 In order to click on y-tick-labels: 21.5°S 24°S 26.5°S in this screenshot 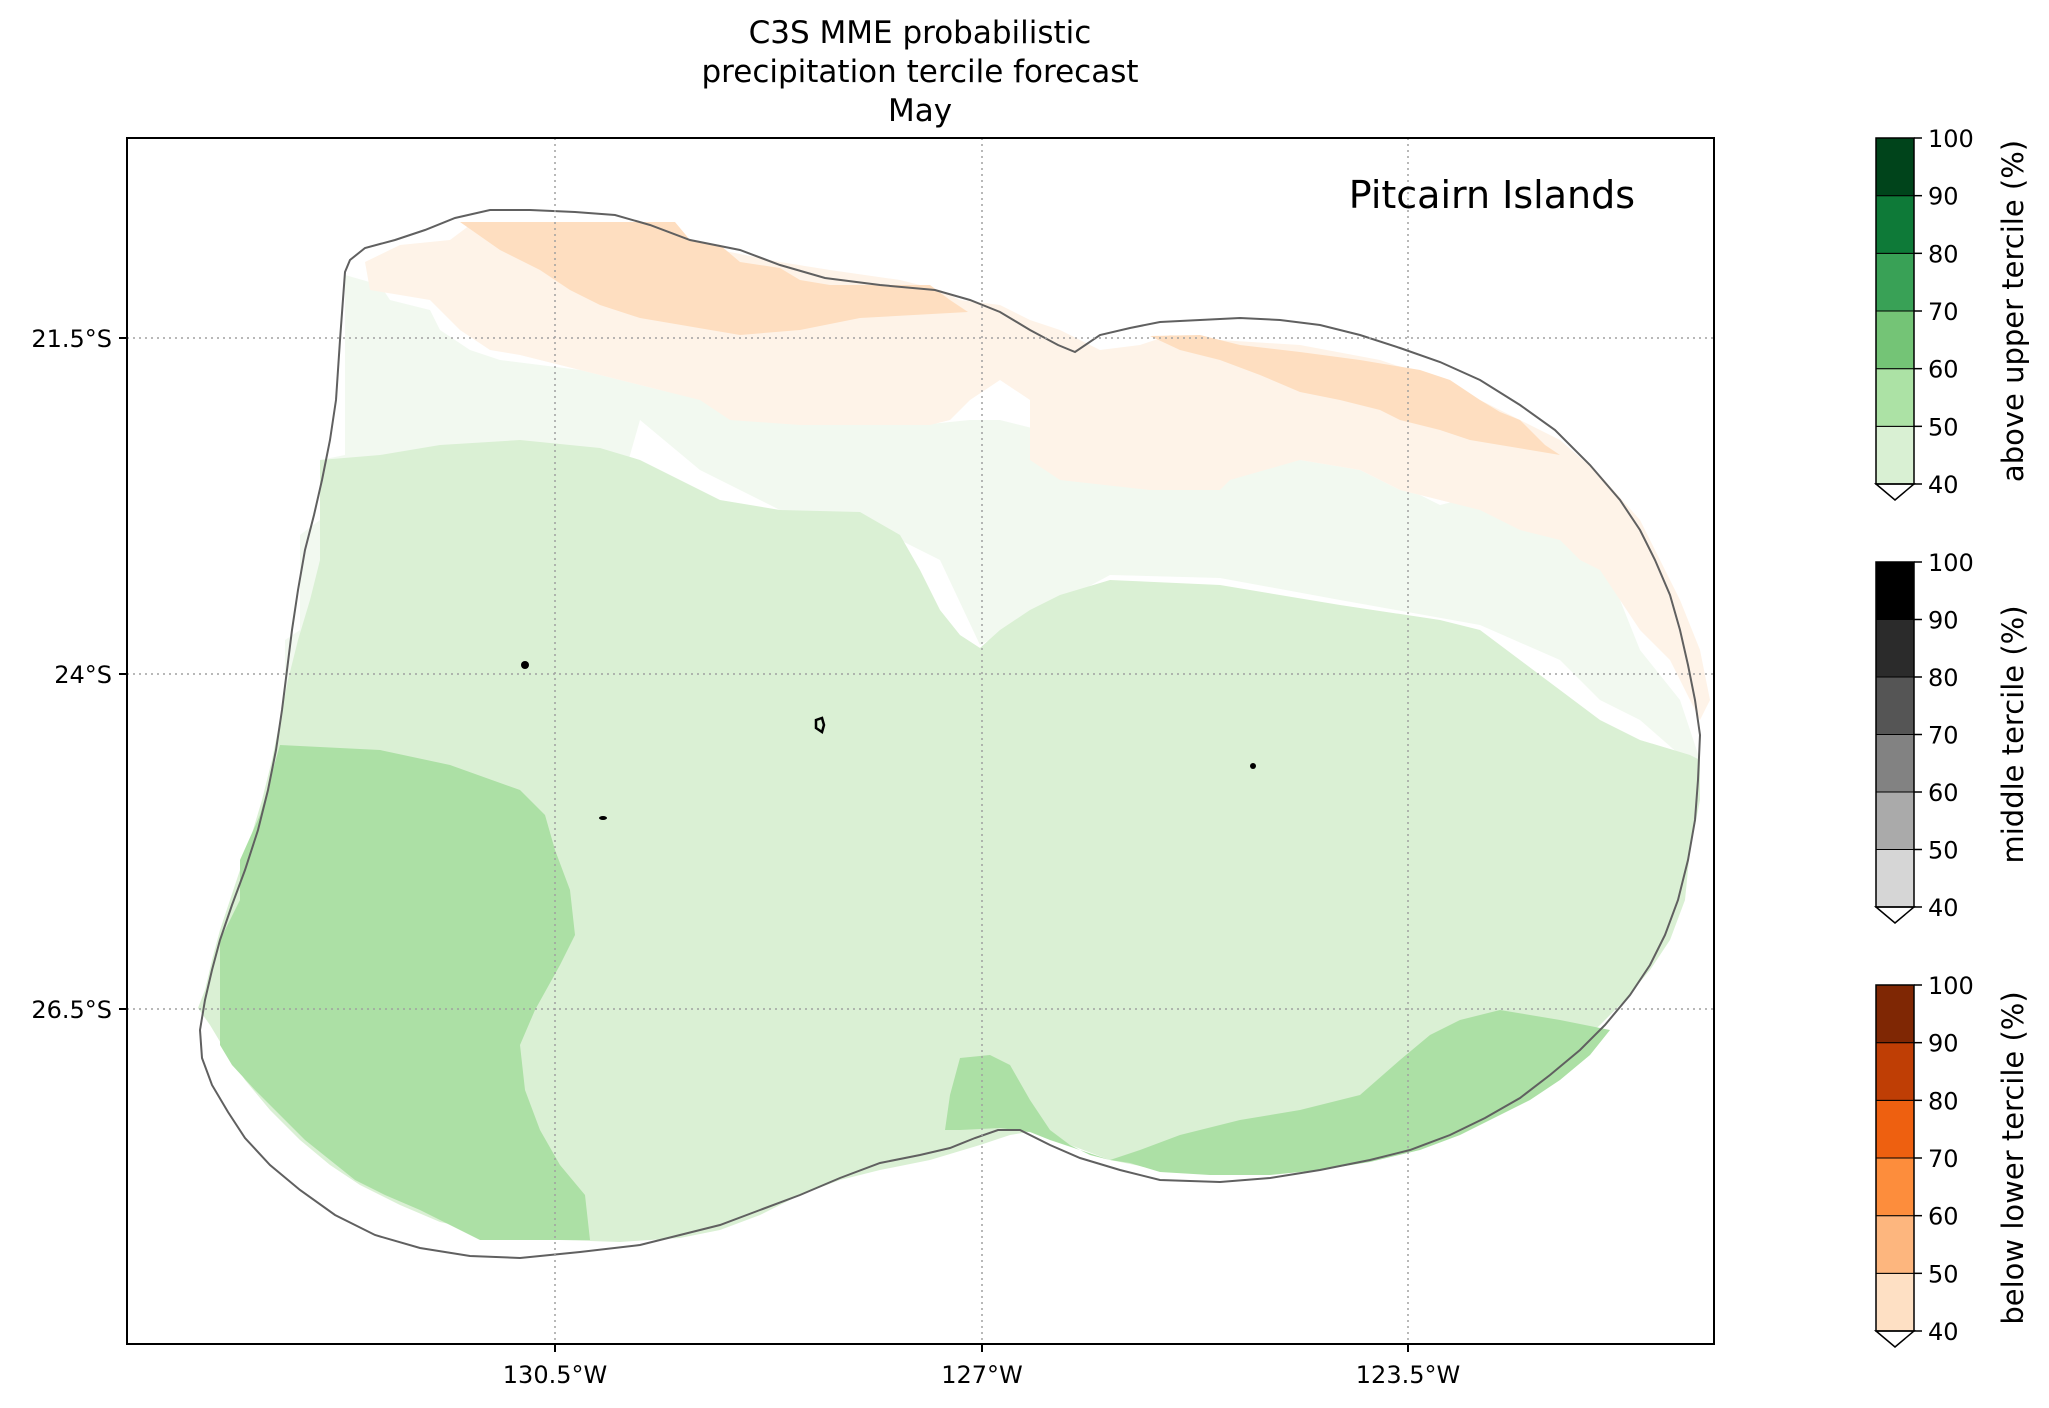, I will do `click(71, 674)`.